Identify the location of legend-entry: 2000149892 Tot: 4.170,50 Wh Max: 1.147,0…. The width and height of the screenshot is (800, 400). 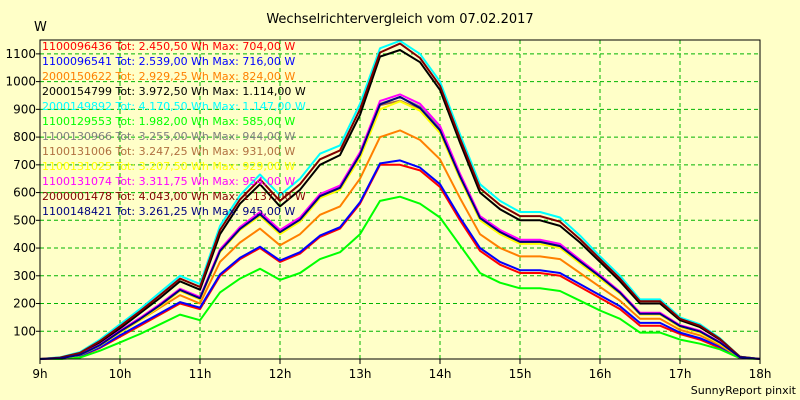
(174, 106).